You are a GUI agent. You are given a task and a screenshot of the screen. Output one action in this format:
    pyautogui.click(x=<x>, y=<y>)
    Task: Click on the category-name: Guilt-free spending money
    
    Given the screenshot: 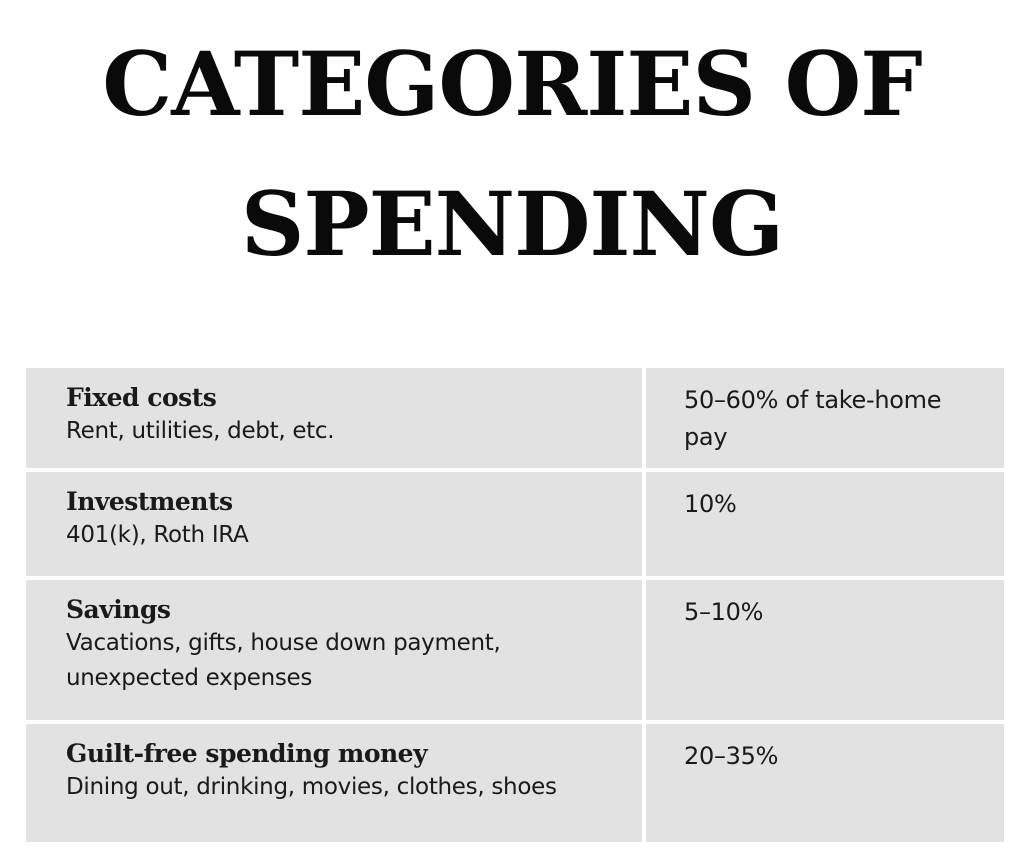 What is the action you would take?
    pyautogui.click(x=247, y=753)
    